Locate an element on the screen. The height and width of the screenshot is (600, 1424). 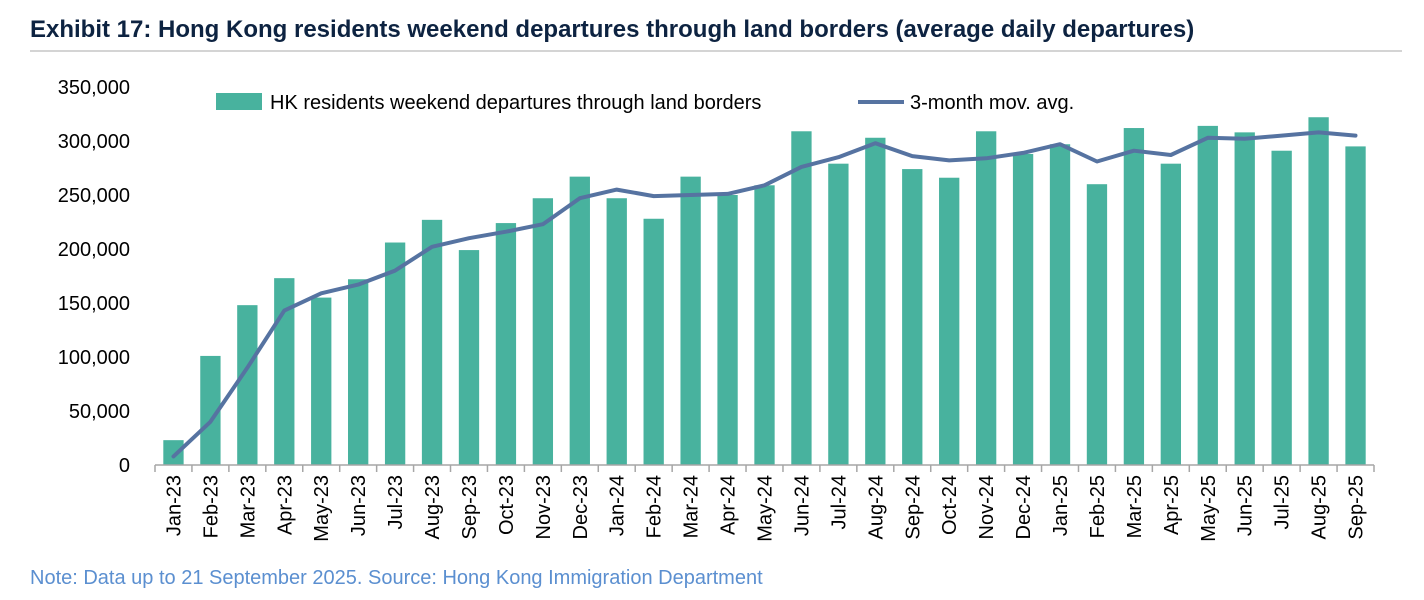
x-tick-label: Jun-23 is located at coordinates (359, 505).